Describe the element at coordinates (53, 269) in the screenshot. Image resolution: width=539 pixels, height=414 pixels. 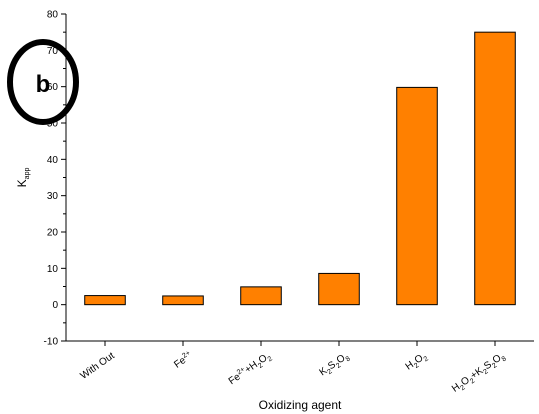
I see `y-tick-label: 10` at that location.